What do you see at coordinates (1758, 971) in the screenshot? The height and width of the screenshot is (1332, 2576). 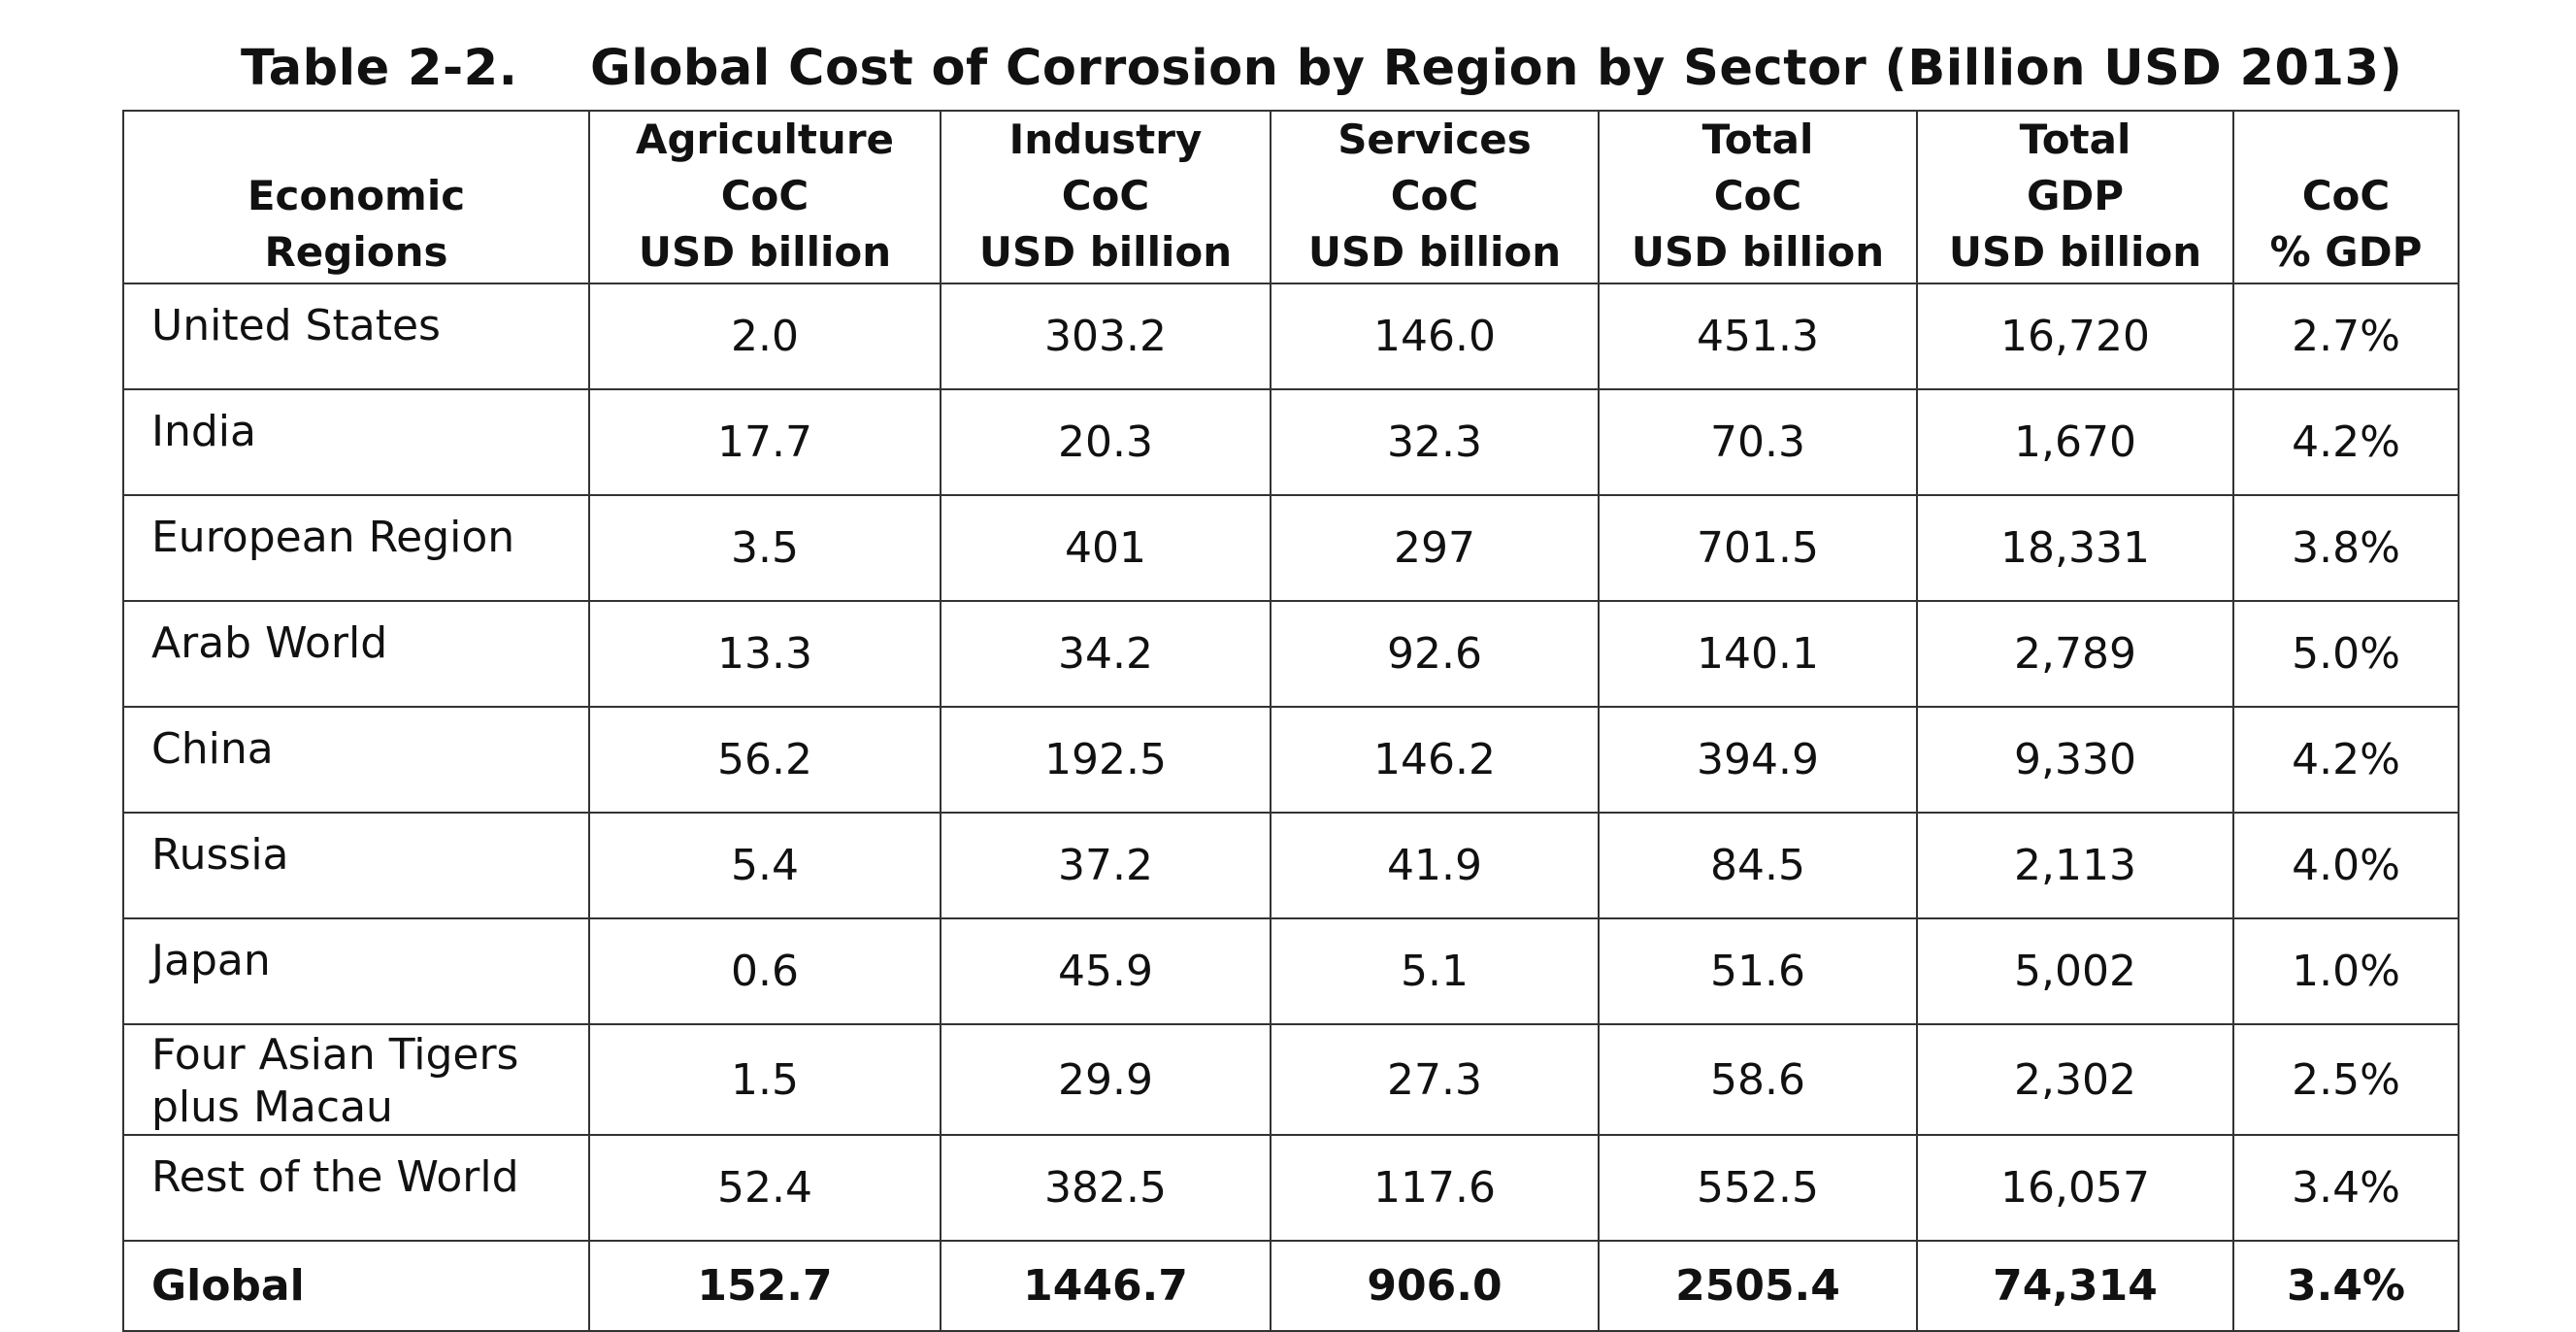 I see `total-coc-cell: 51.6` at bounding box center [1758, 971].